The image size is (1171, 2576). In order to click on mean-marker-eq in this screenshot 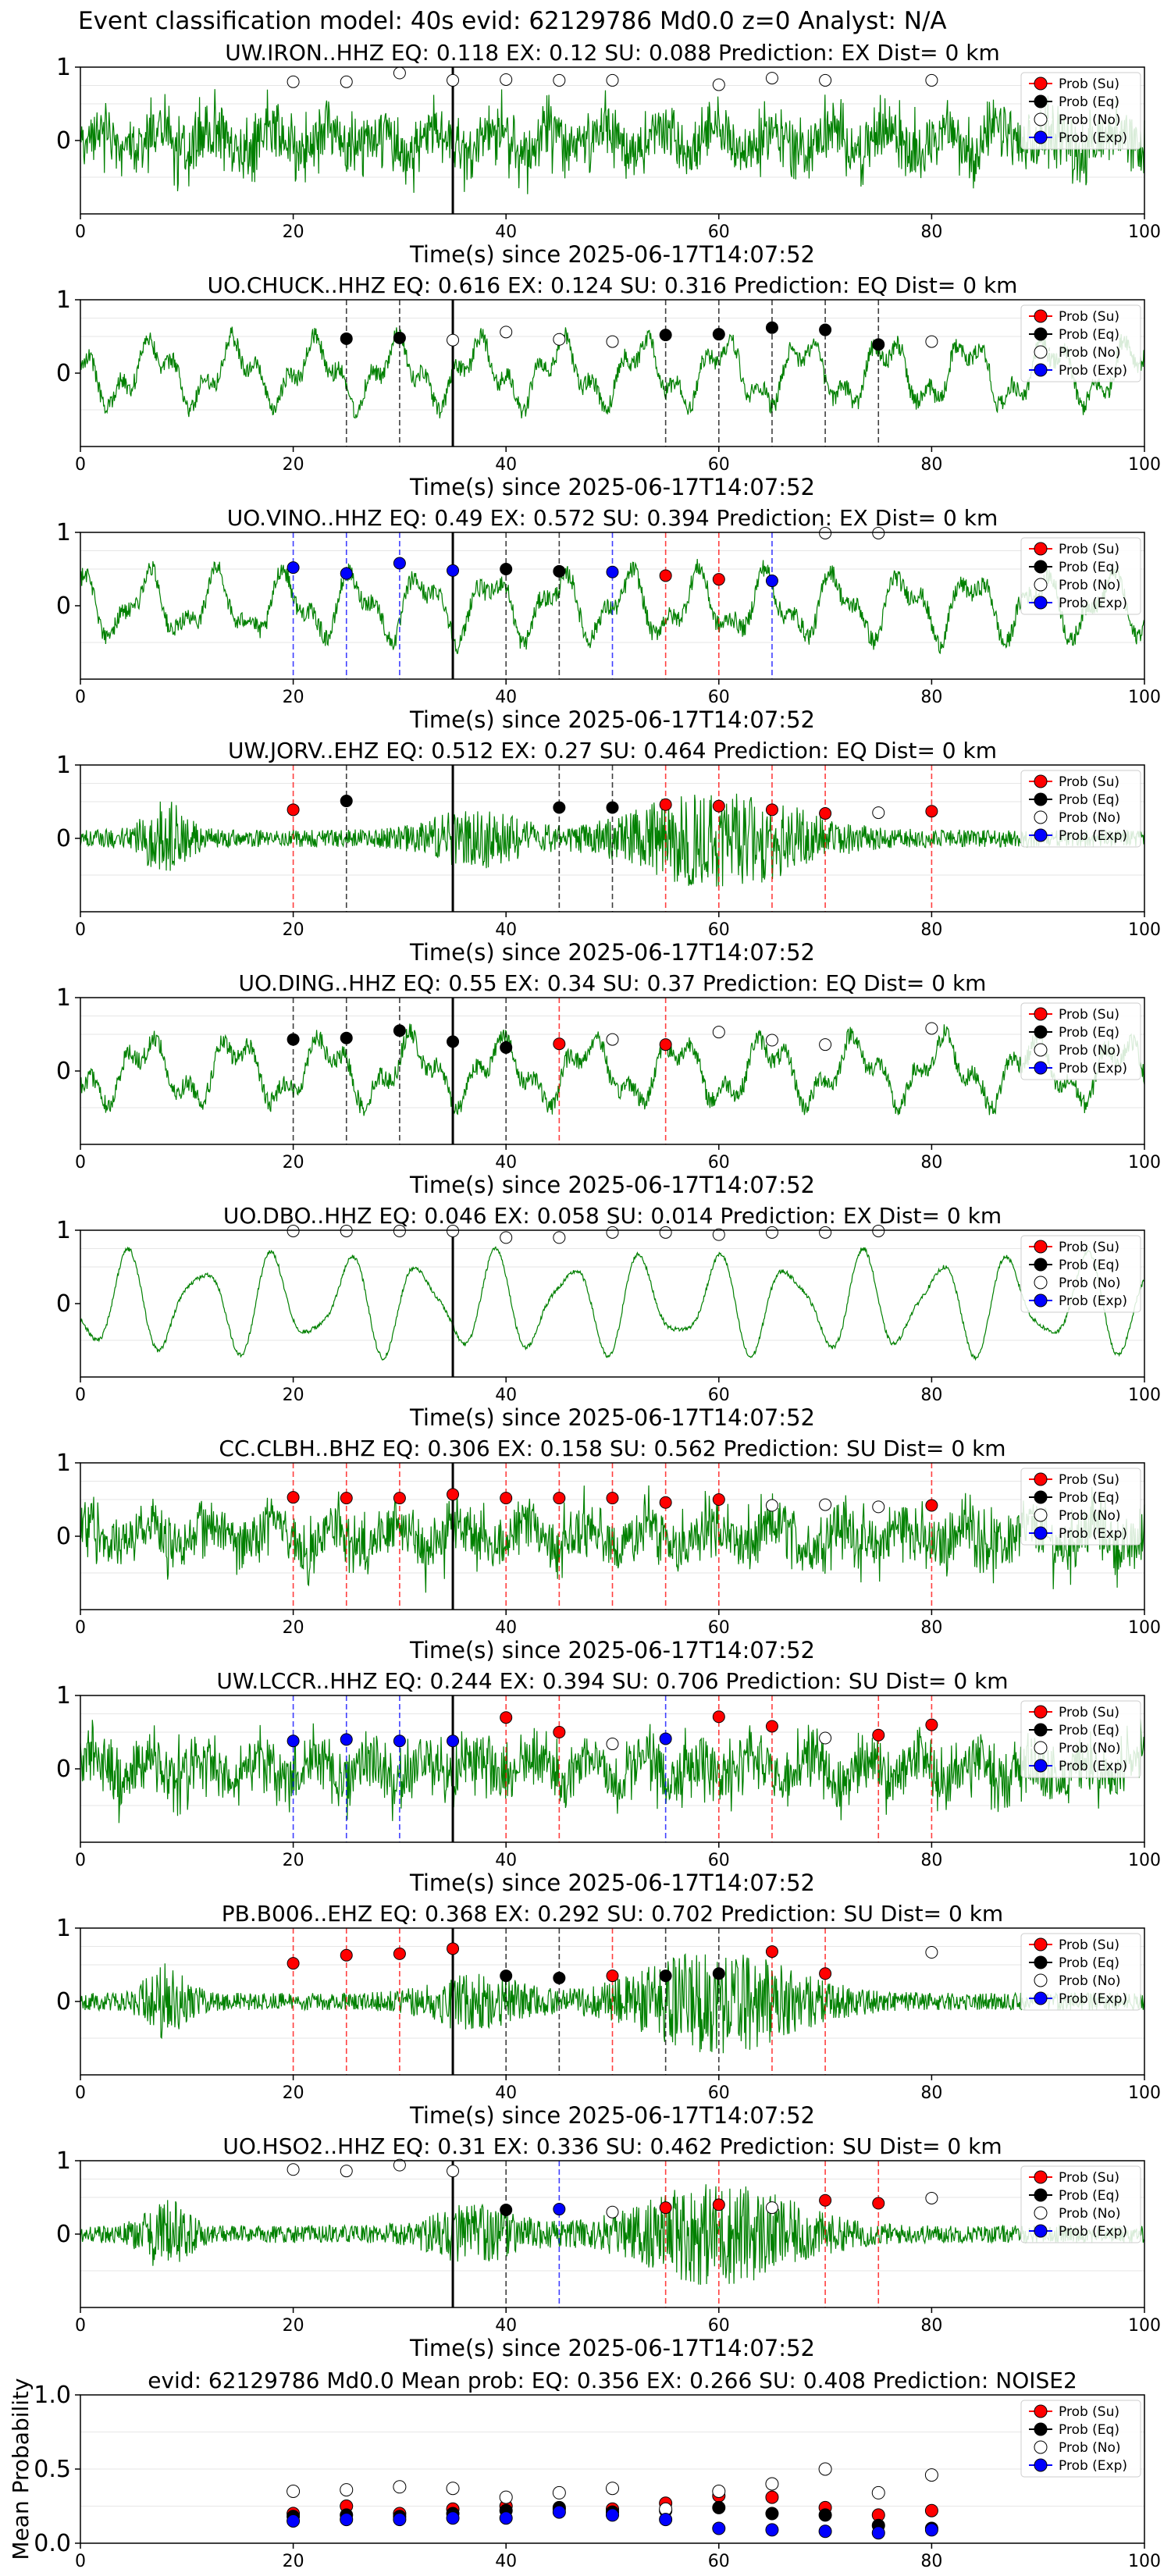, I will do `click(719, 2507)`.